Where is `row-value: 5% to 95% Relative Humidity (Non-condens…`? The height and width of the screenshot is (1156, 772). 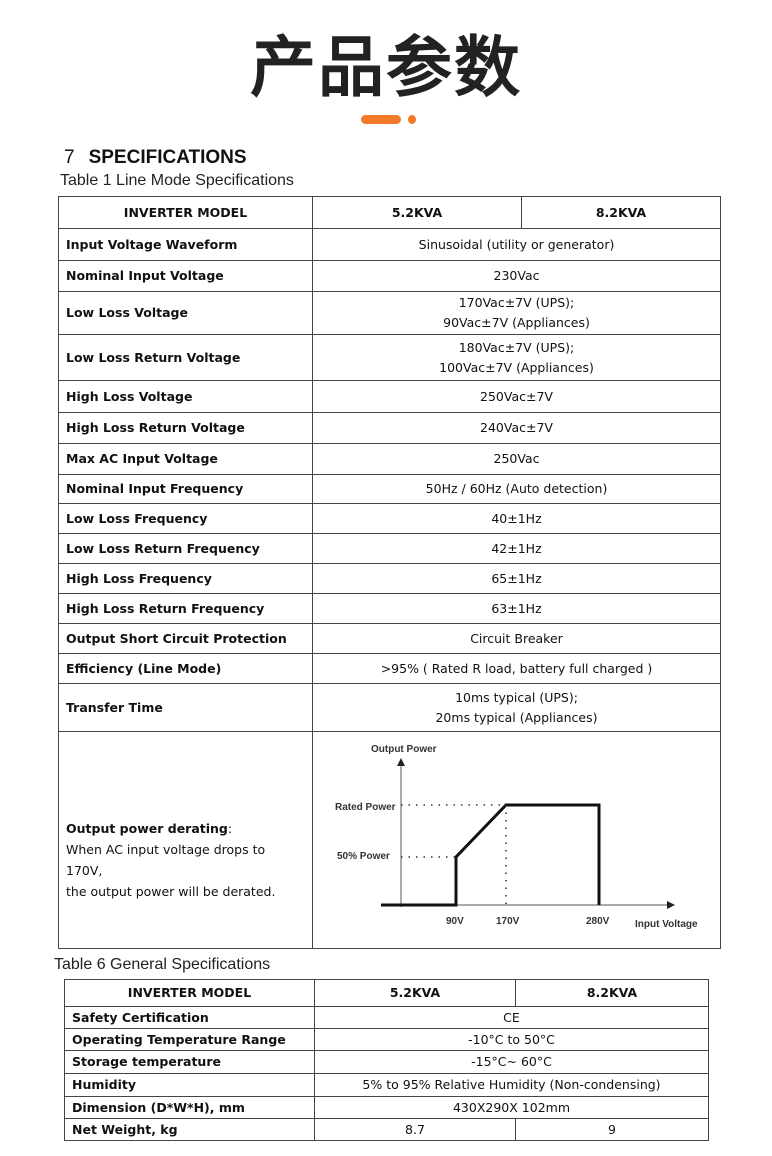 row-value: 5% to 95% Relative Humidity (Non-condens… is located at coordinates (511, 1085).